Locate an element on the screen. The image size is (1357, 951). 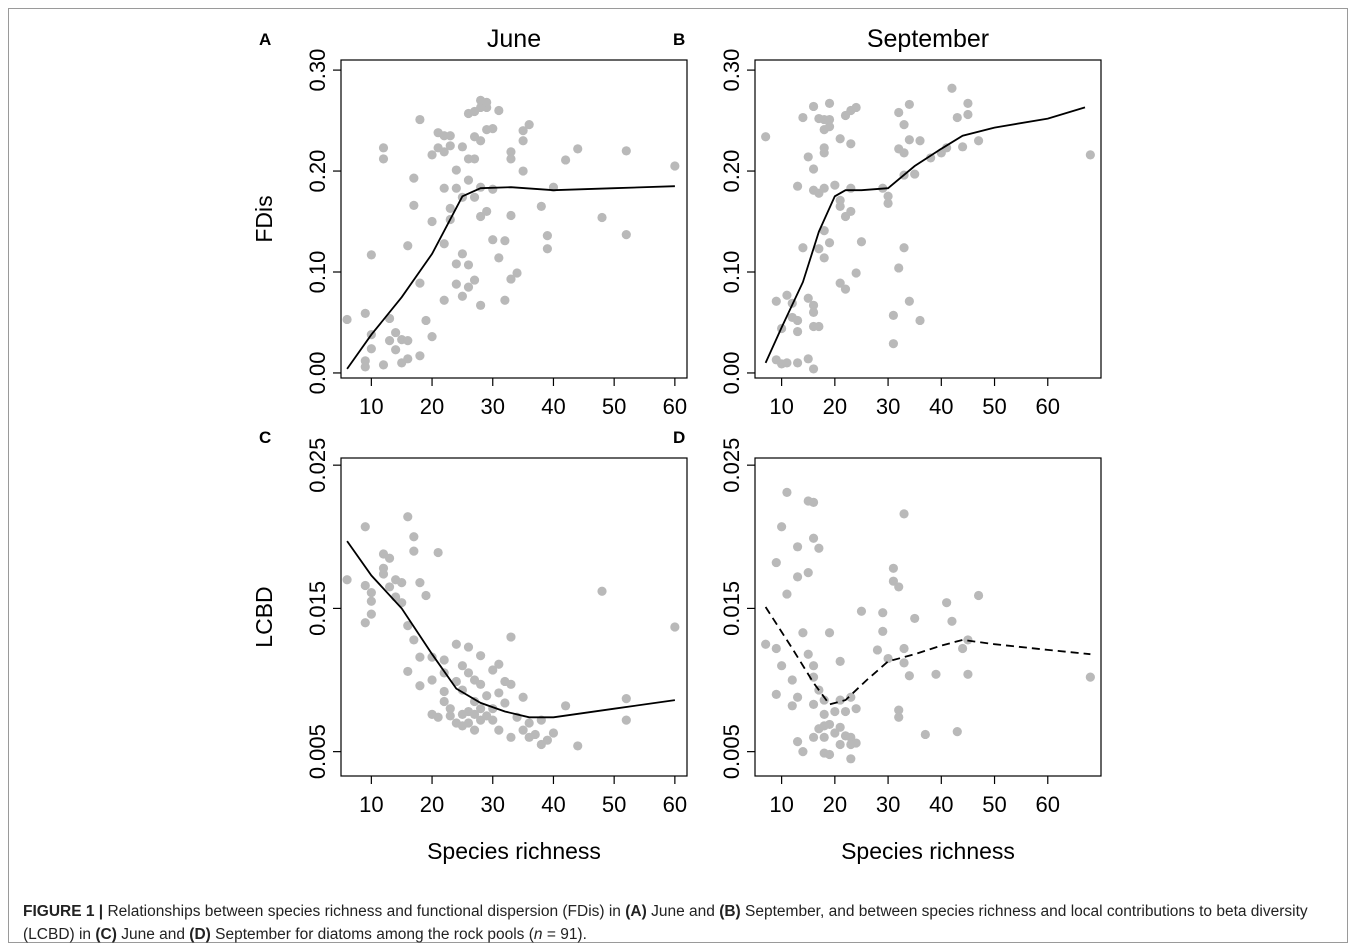
panel-d-frame is located at coordinates (928, 617).